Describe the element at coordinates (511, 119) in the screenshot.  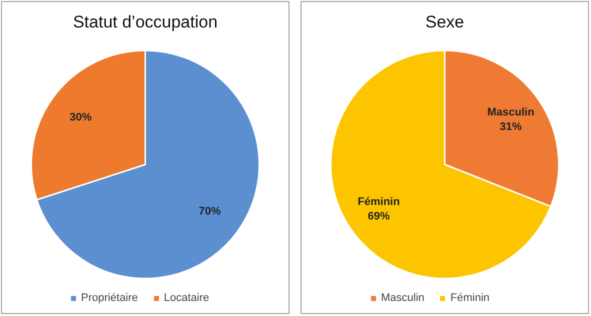
I see `data-label: Masculin 31%` at that location.